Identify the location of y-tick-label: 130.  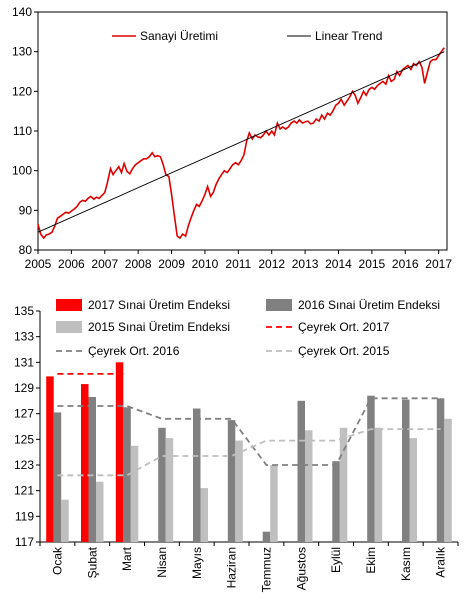
(22, 52).